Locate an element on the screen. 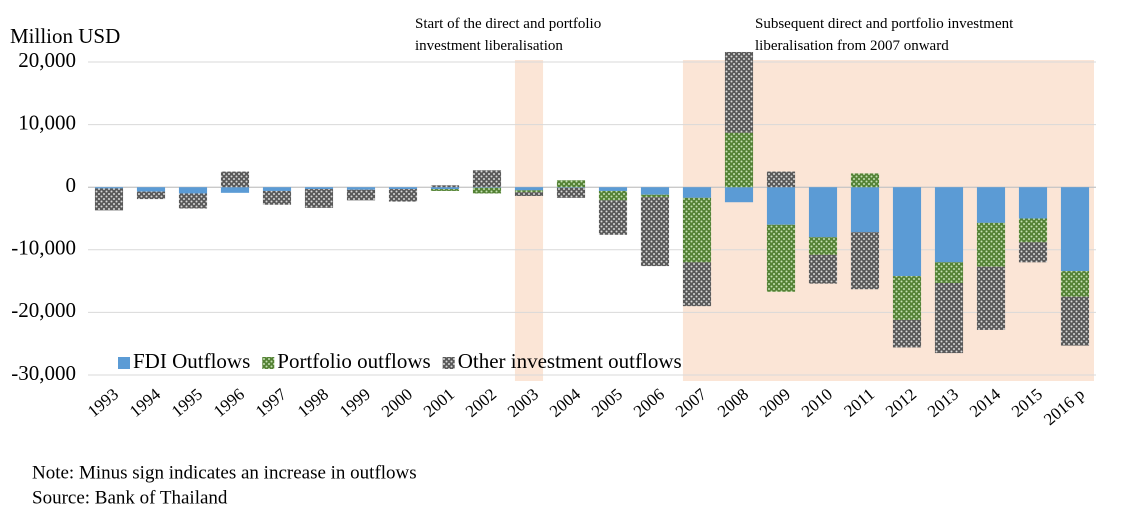  y-tick-label: 20,000 is located at coordinates (47, 60).